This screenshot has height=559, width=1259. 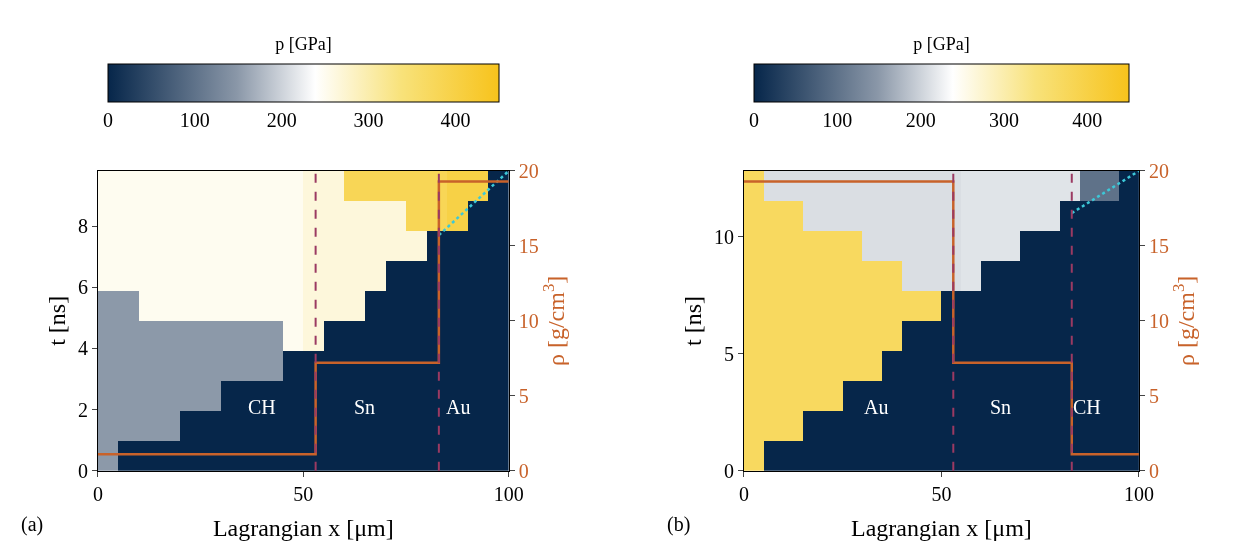 What do you see at coordinates (82, 409) in the screenshot?
I see `y-tick-label: 2` at bounding box center [82, 409].